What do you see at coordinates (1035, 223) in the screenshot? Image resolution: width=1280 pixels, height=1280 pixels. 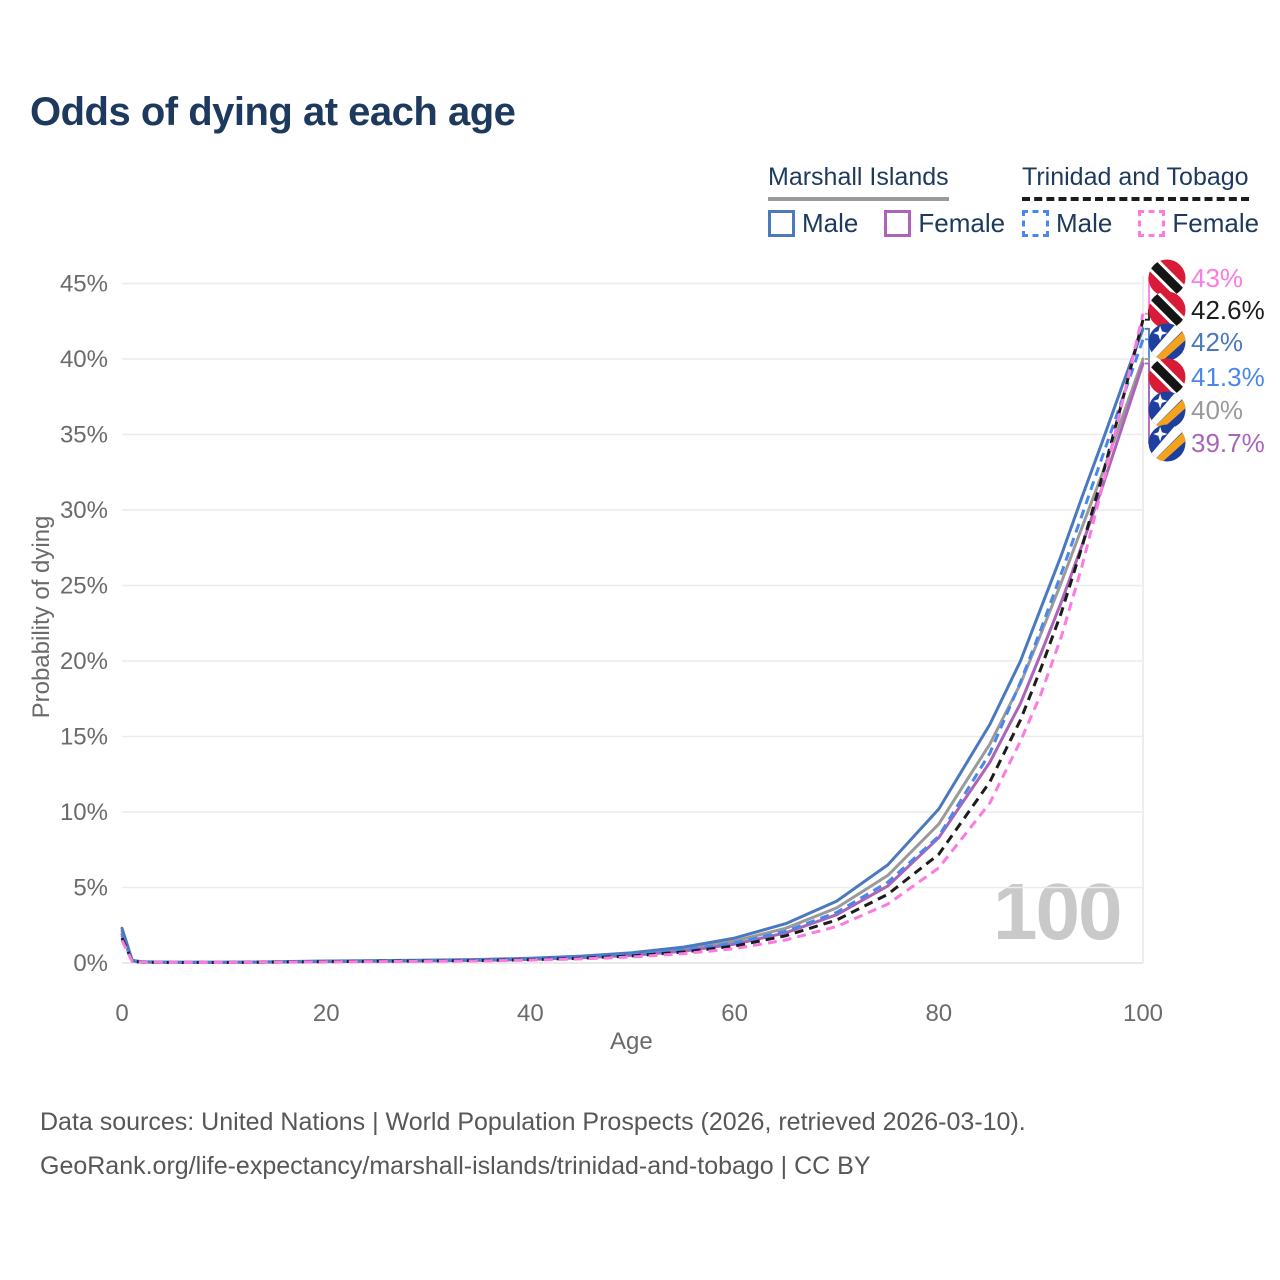 I see `trinidad-male-swatch-icon` at bounding box center [1035, 223].